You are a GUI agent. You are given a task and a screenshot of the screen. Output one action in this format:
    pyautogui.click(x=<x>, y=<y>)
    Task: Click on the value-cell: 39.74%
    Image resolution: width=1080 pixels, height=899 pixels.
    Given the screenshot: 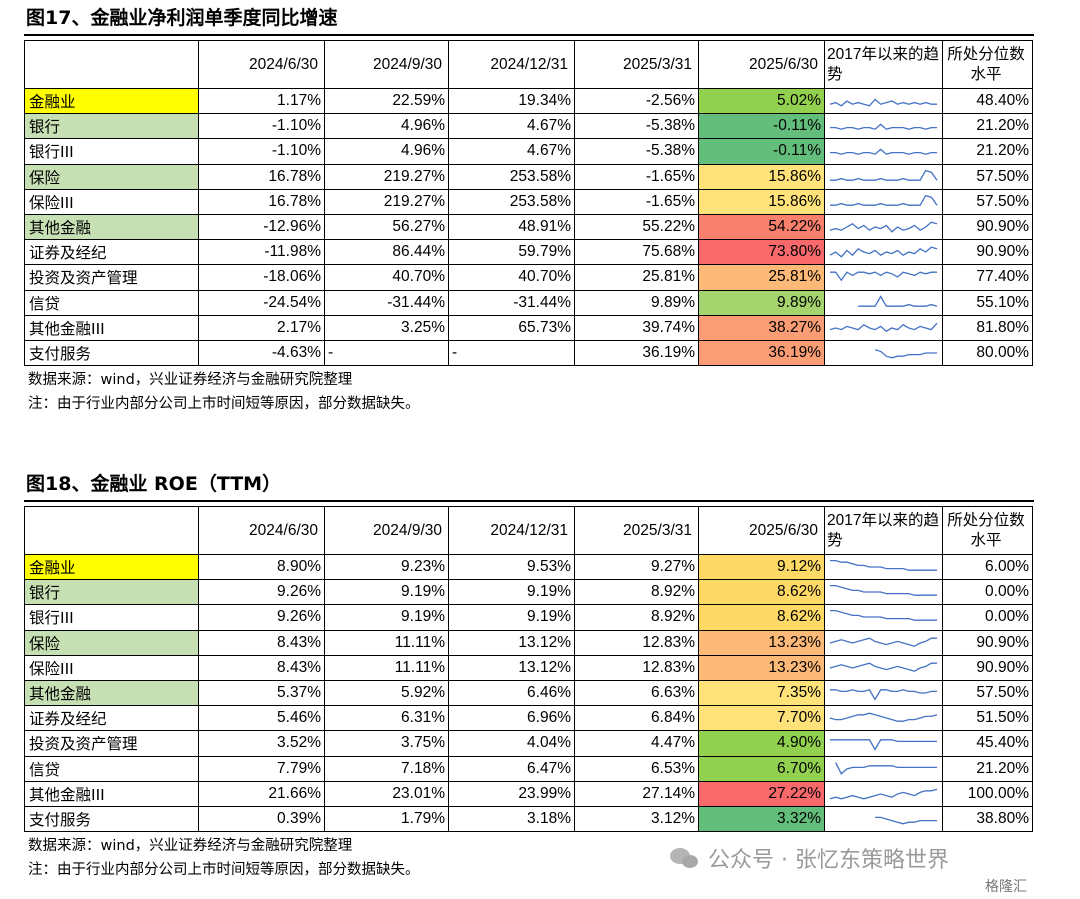 What is the action you would take?
    pyautogui.click(x=636, y=327)
    